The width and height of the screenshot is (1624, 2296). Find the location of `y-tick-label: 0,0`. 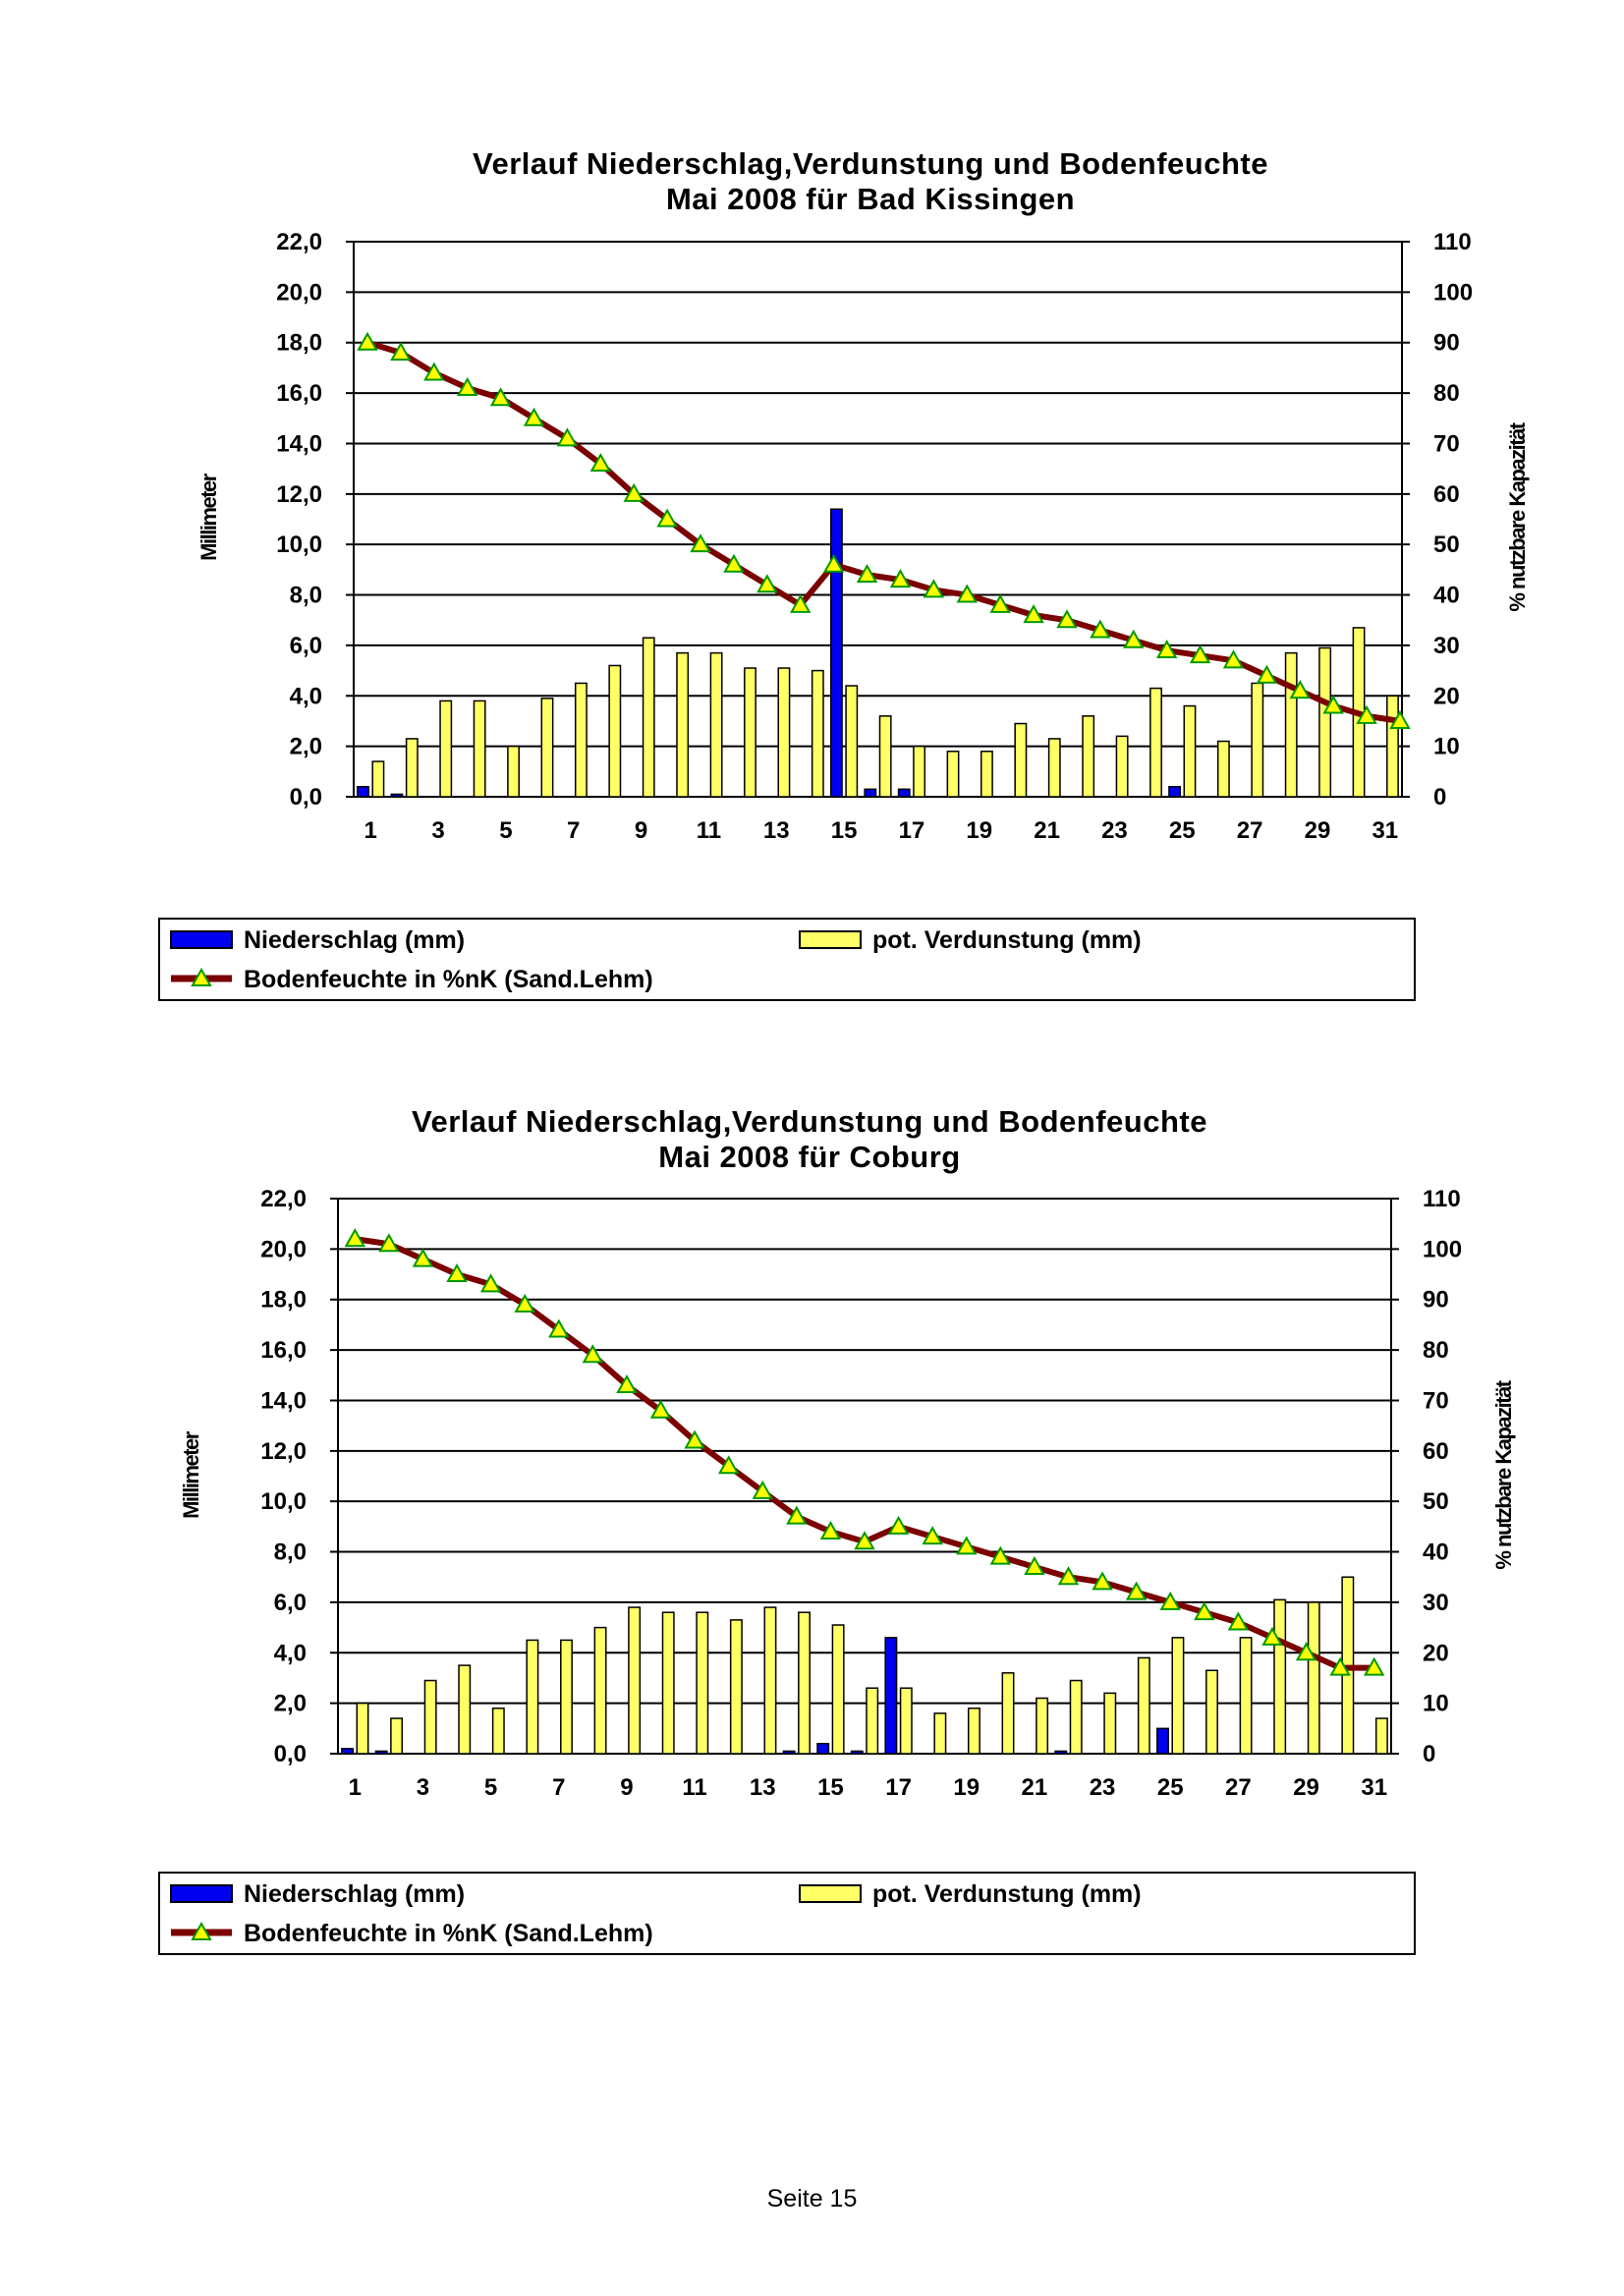

y-tick-label: 0,0 is located at coordinates (290, 1754).